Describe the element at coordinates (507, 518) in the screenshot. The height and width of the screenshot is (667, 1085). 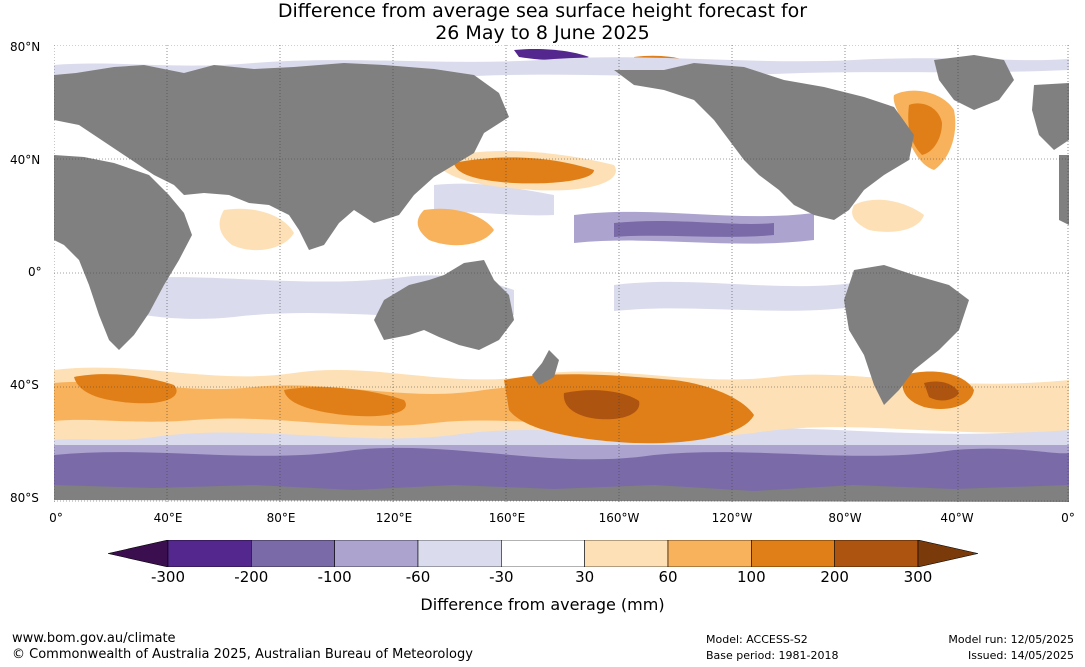
I see `lon-label-160e: 160°E` at that location.